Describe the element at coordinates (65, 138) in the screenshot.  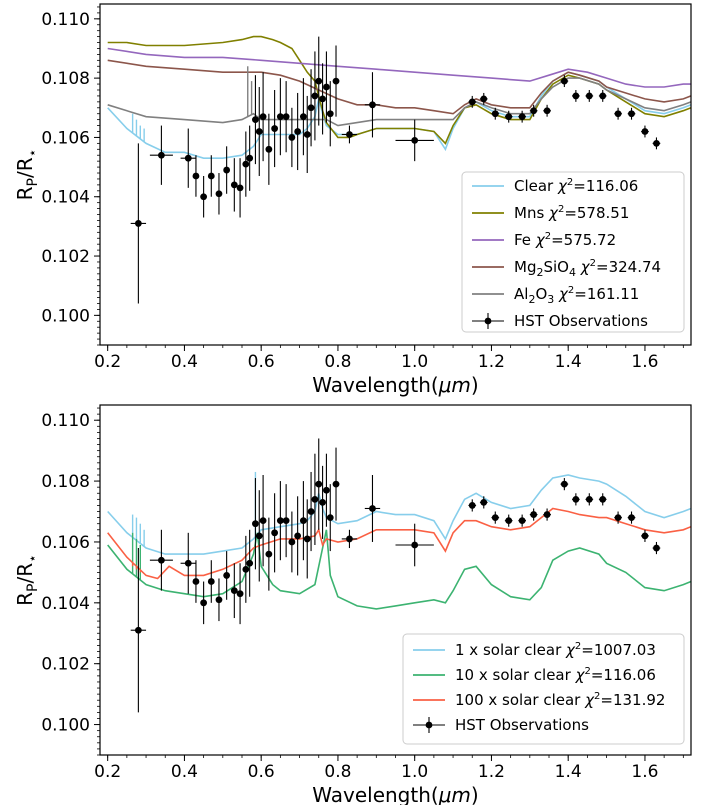
I see `y-tick-label: 0.106` at that location.